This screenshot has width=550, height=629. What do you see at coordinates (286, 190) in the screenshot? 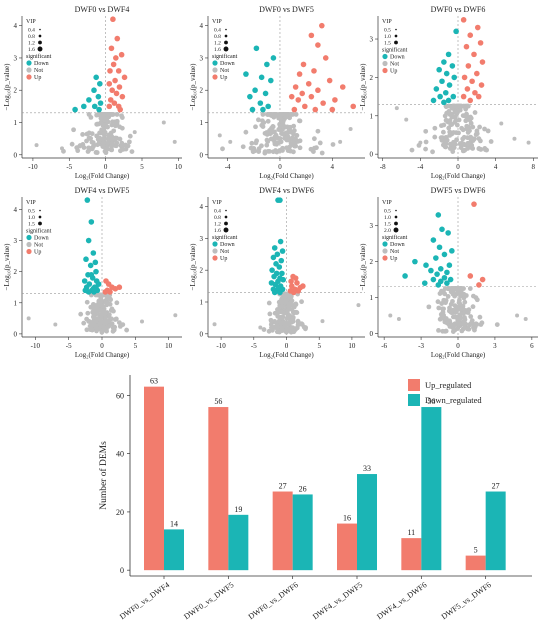
I see `panel-title: DWF4 vs DWF6` at bounding box center [286, 190].